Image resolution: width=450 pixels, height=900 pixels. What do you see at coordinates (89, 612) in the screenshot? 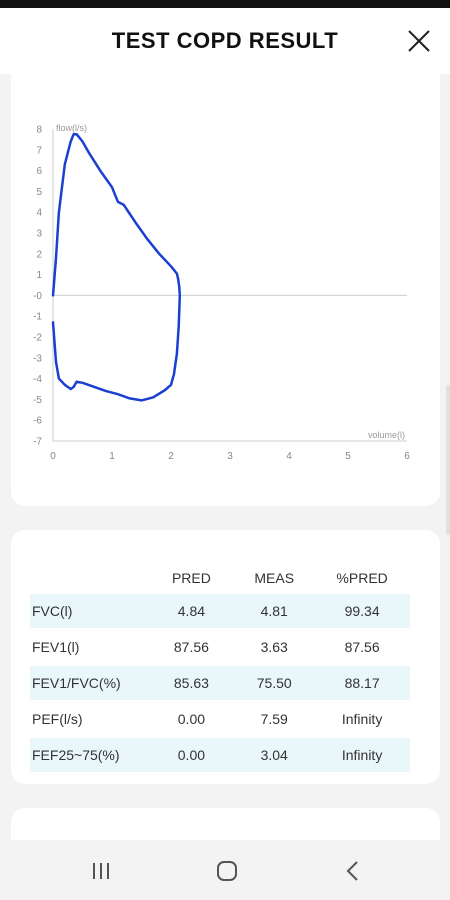
I see `row-label: FVC(l)` at bounding box center [89, 612].